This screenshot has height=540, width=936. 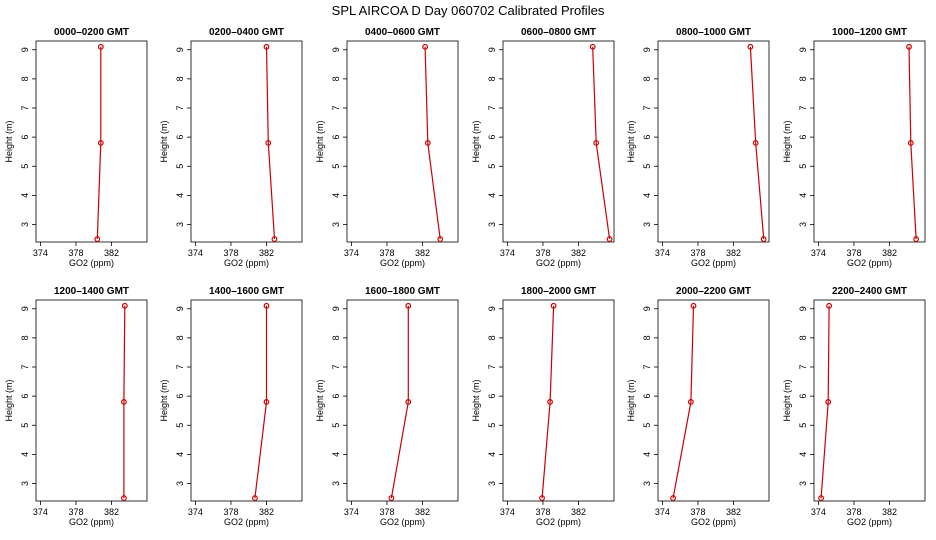 I want to click on panel-title: 0400–0600 GMT, so click(x=402, y=32).